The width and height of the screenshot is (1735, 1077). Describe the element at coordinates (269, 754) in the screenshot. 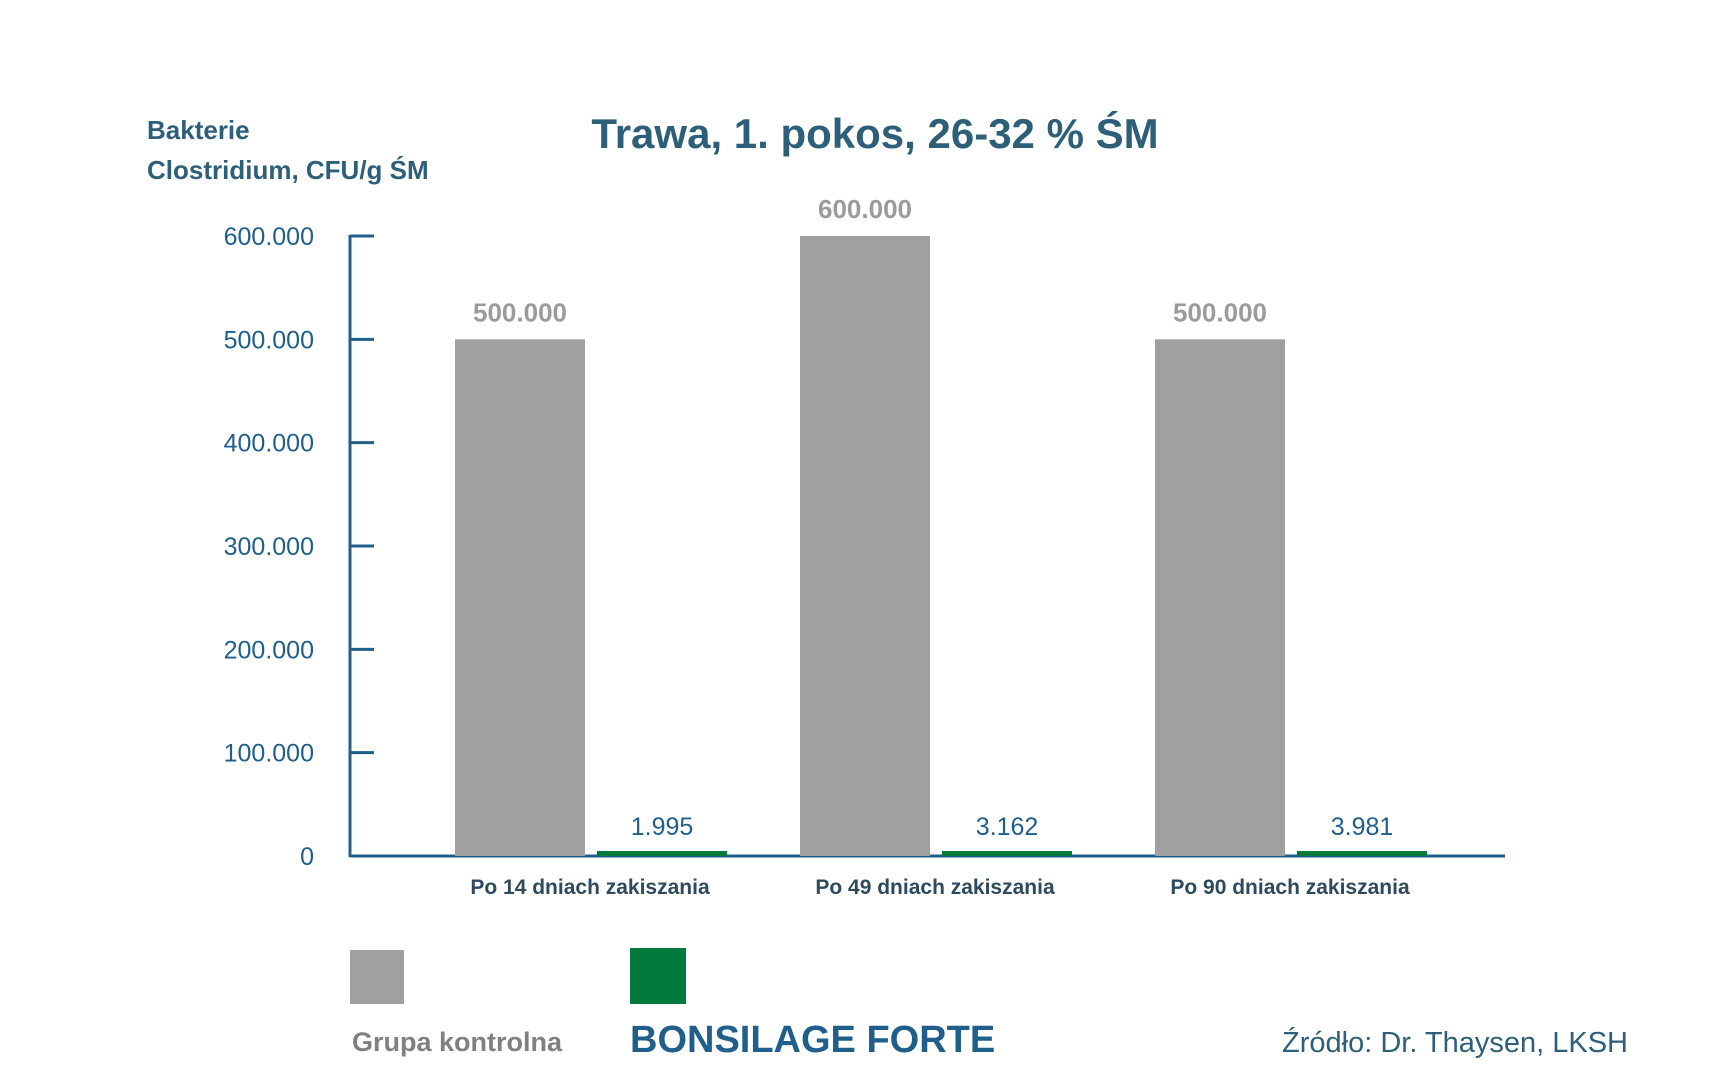

I see `y-tick-label: 100.000` at that location.